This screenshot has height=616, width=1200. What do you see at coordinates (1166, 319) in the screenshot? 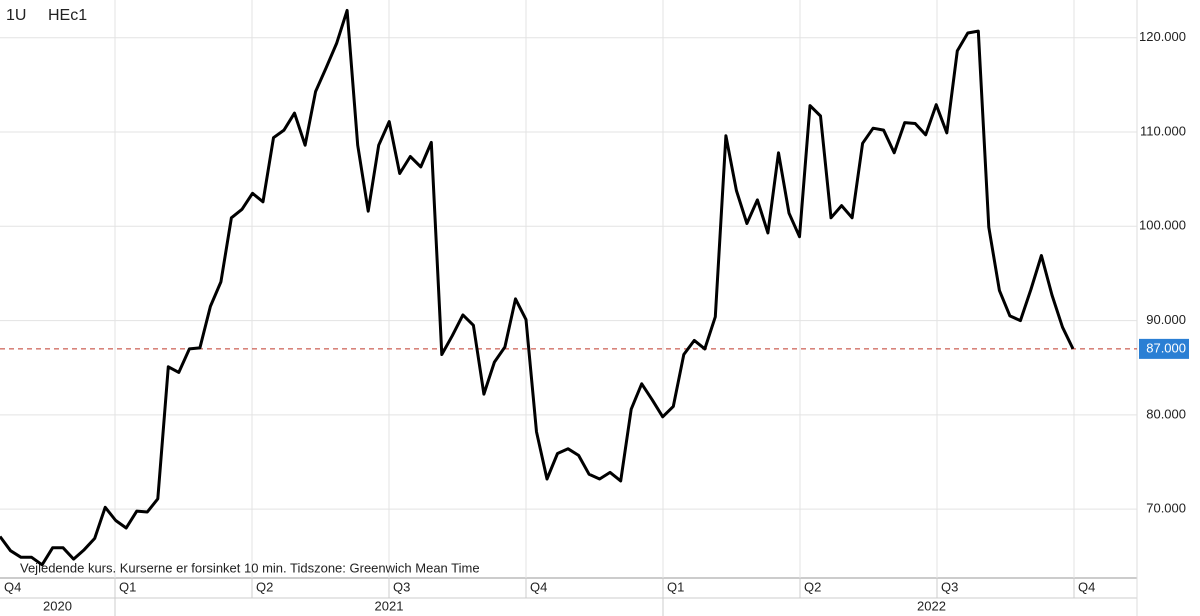
I see `y-tick-label: 90.000` at bounding box center [1166, 319].